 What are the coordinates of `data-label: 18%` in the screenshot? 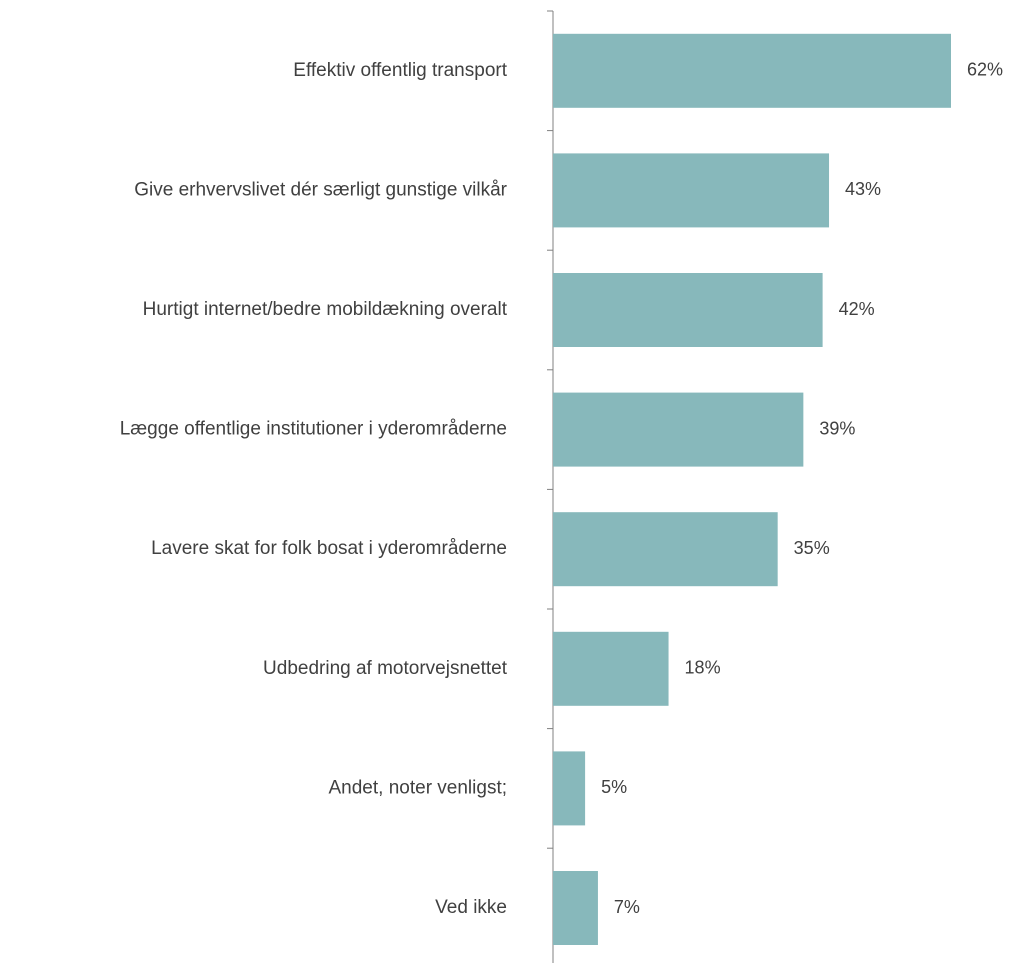 It's located at (703, 668).